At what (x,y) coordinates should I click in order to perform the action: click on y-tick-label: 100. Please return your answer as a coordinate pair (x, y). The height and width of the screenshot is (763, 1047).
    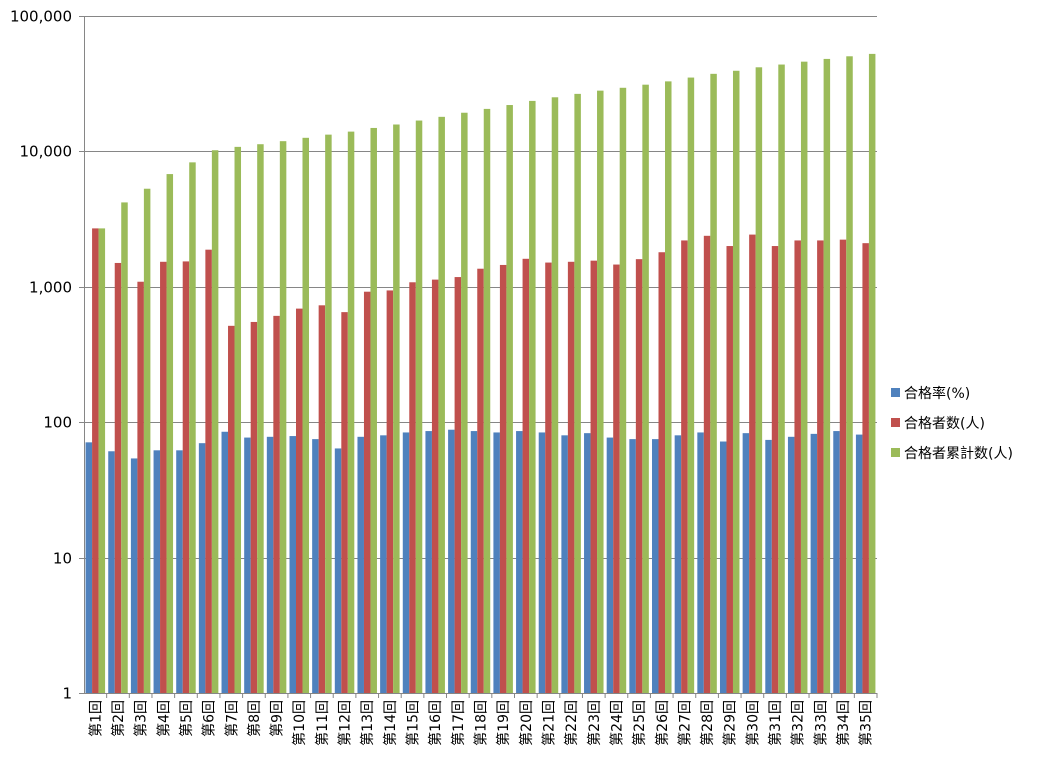
    Looking at the image, I should click on (57, 423).